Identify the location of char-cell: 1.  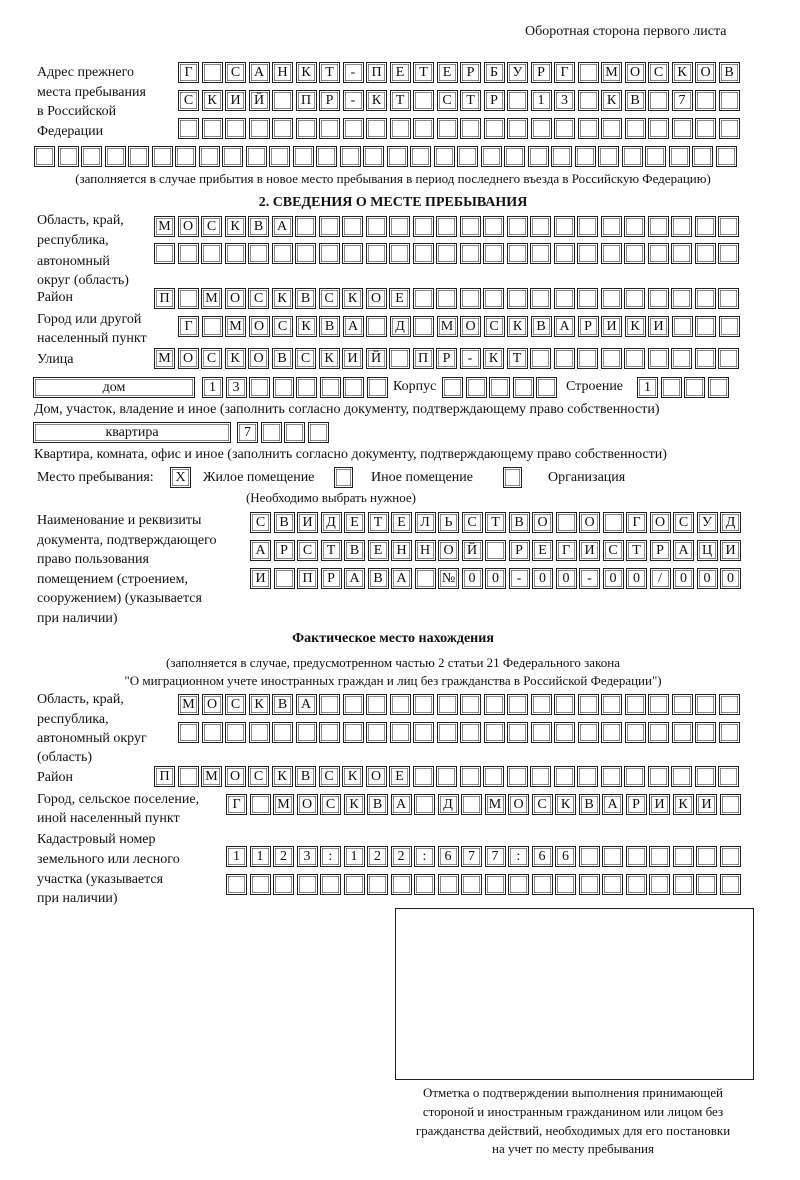
(354, 856).